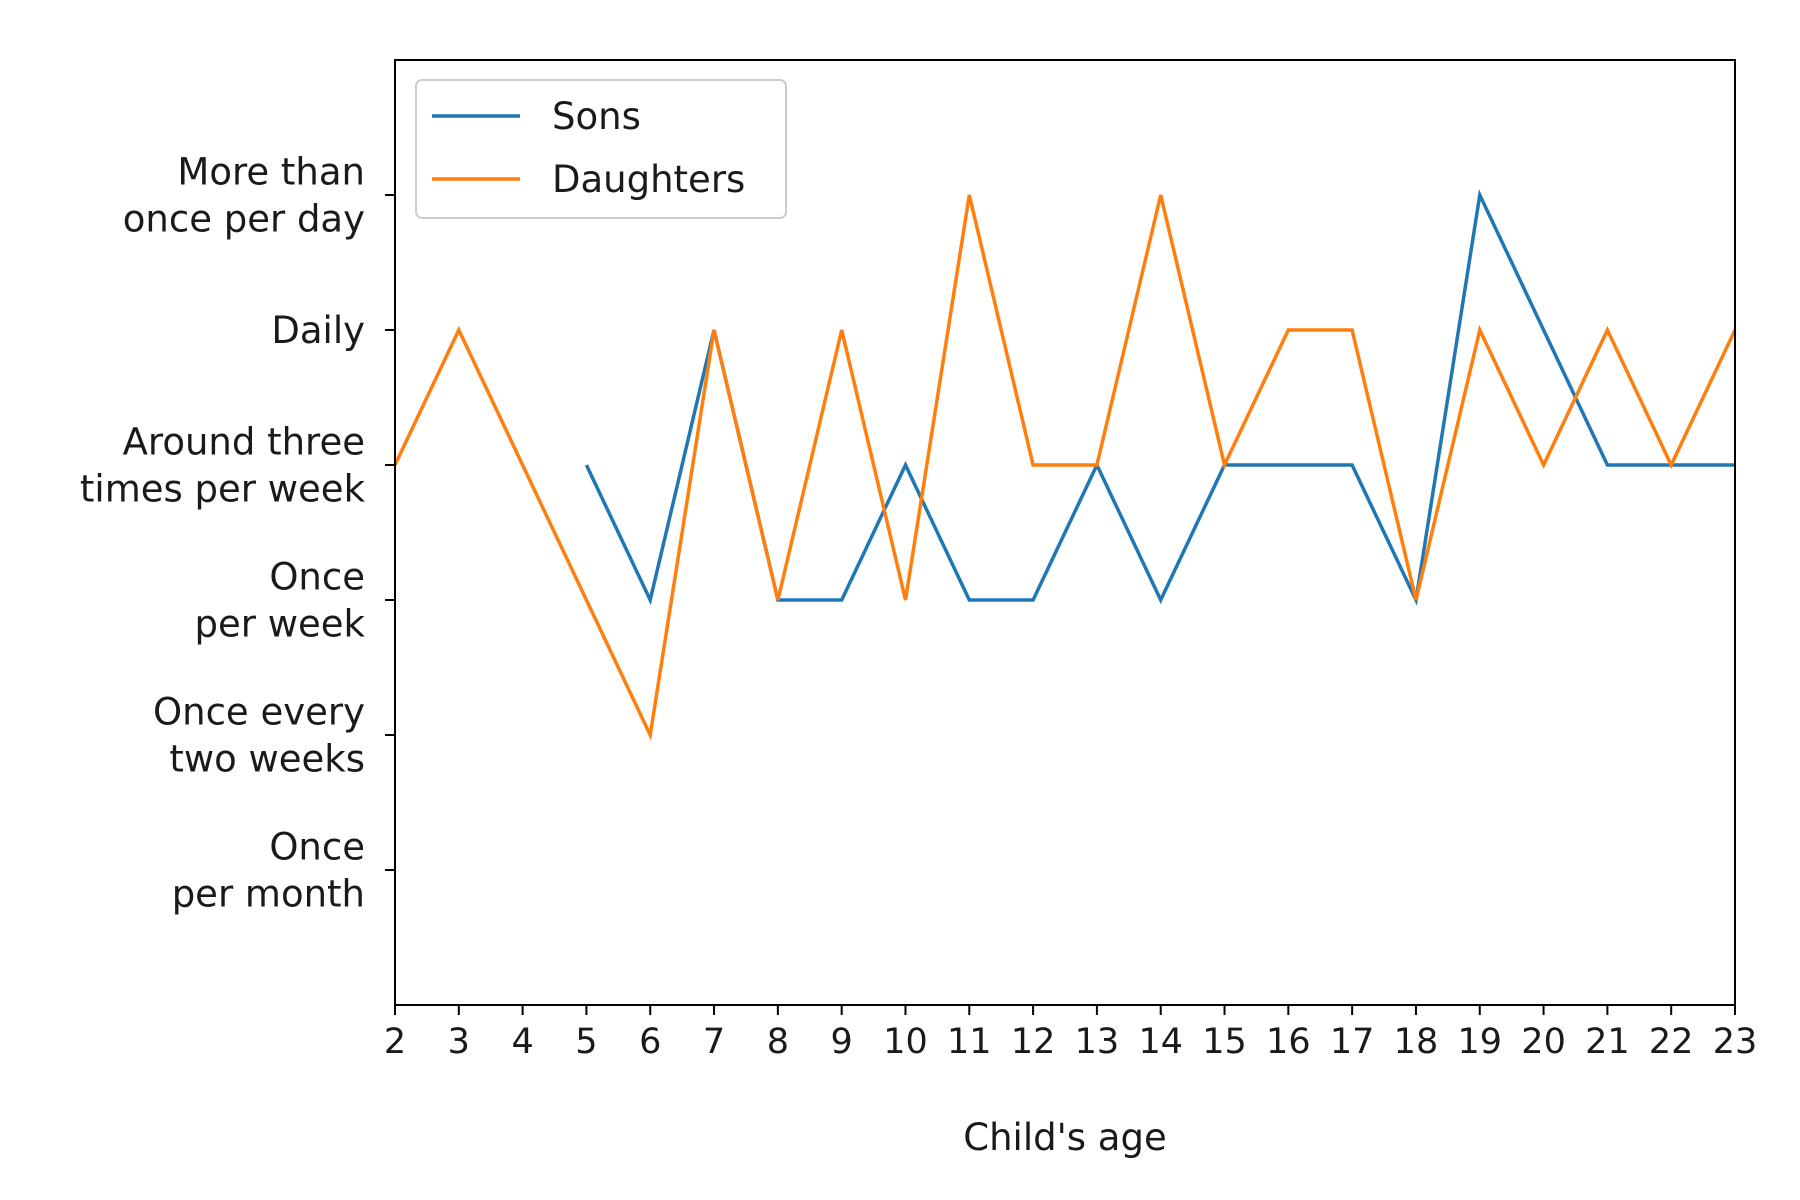  I want to click on x-tick-label: 19, so click(1479, 1042).